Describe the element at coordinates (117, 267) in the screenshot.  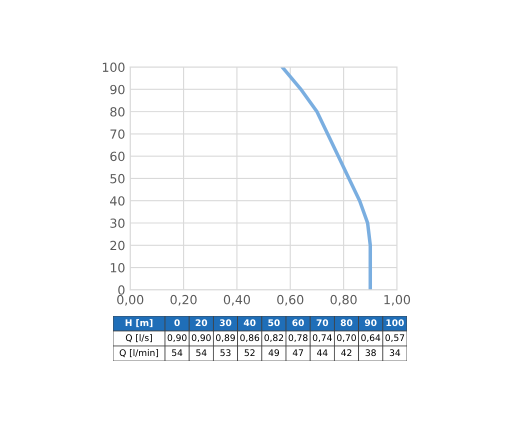
I see `y-tick-label: 10` at that location.